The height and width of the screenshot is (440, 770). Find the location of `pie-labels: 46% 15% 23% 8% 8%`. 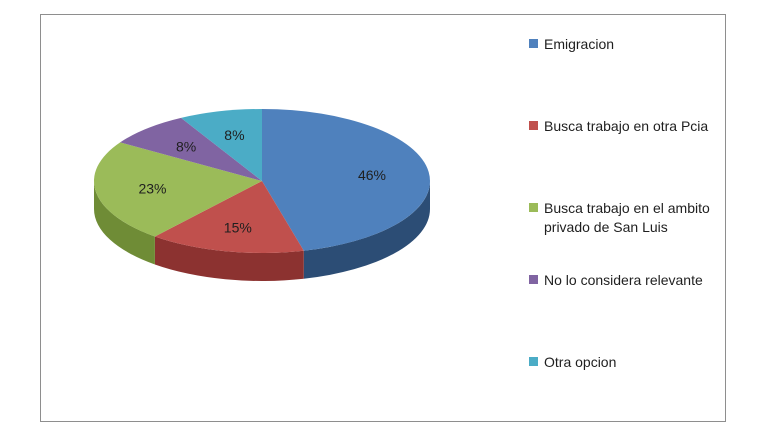

pie-labels: 46% 15% 23% 8% 8% is located at coordinates (262, 181).